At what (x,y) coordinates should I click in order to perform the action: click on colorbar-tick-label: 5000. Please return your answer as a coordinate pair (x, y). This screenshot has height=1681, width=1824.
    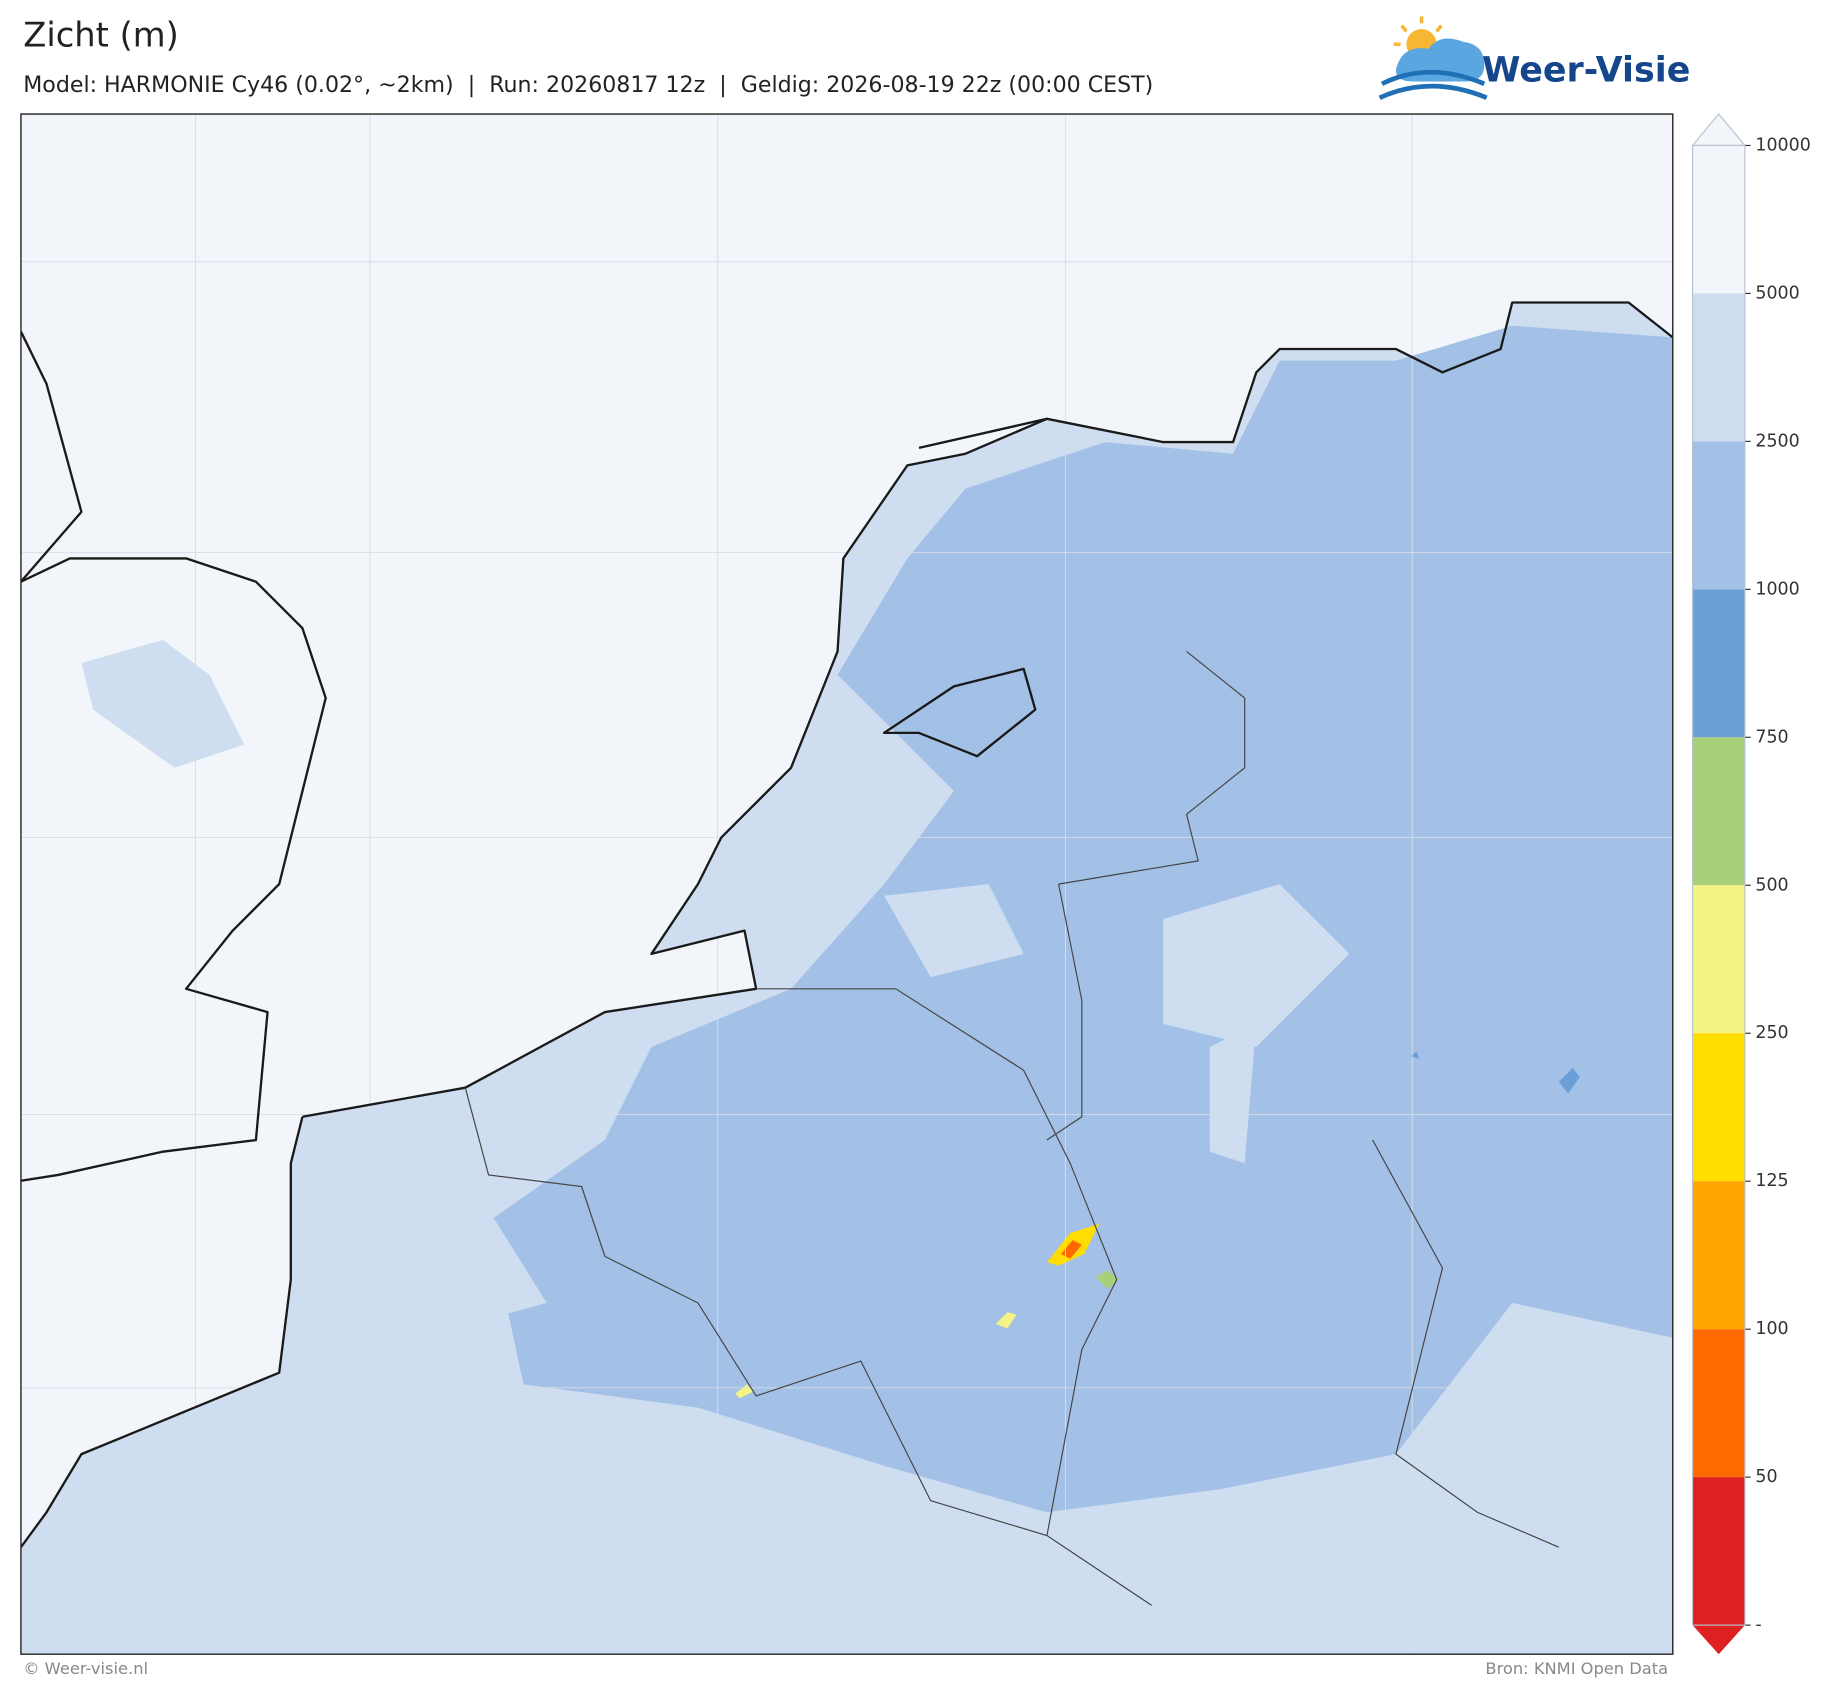
    Looking at the image, I should click on (1777, 293).